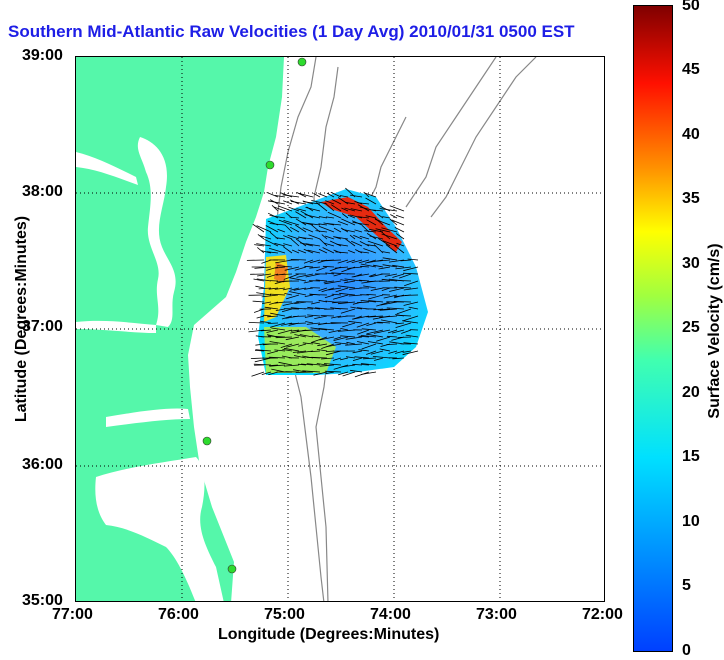 This screenshot has width=724, height=660. What do you see at coordinates (715, 331) in the screenshot?
I see `colorbar-title: Surface Velocity (cm/s)` at bounding box center [715, 331].